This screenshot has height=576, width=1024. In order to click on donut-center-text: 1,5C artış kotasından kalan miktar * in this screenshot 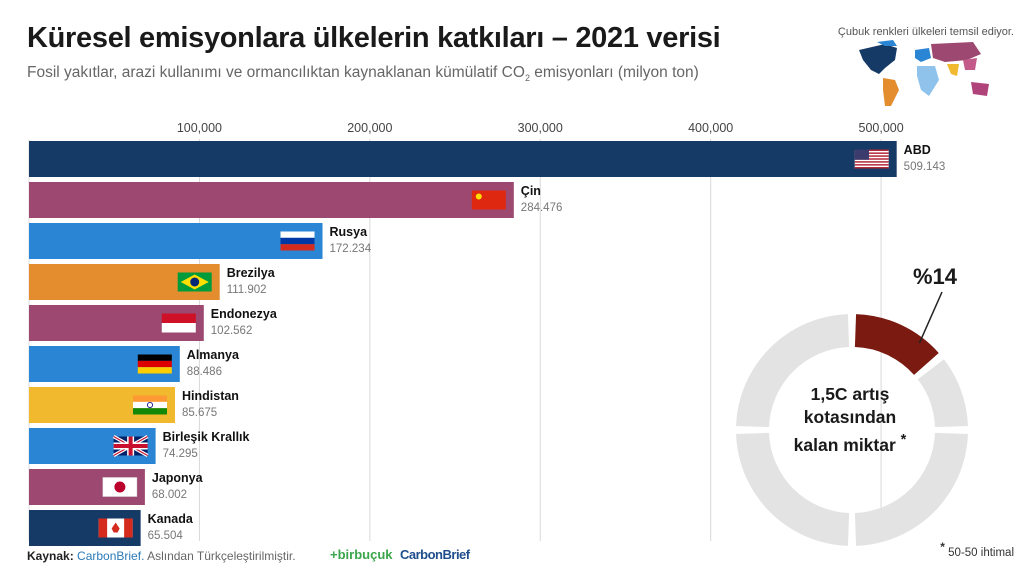, I will do `click(850, 419)`.